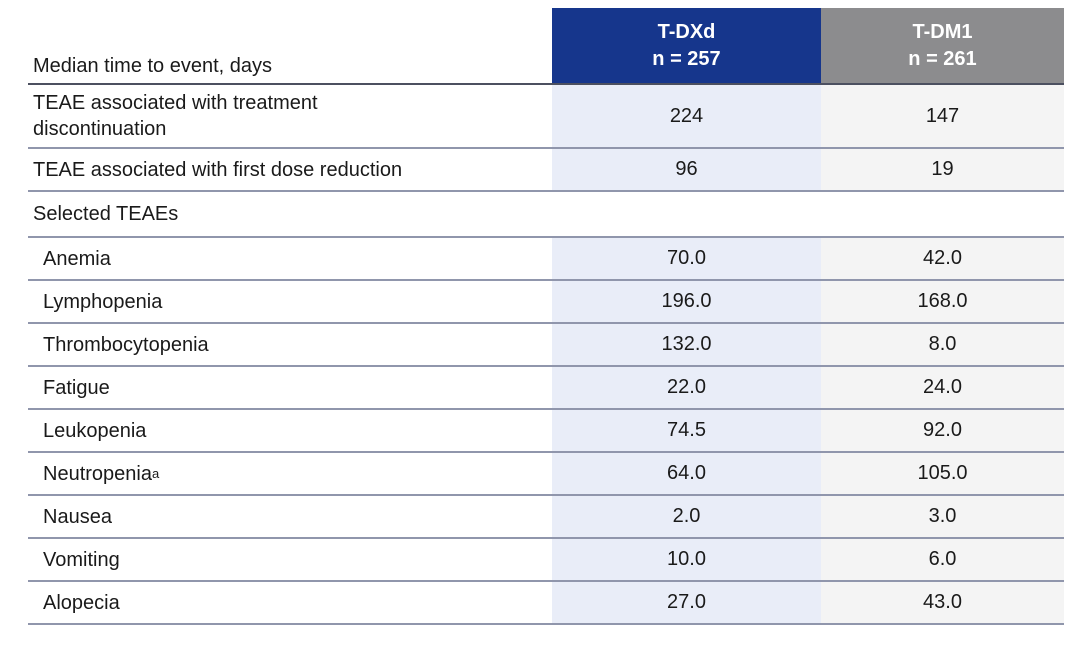  I want to click on value-cell-tdm1: 147, so click(942, 116).